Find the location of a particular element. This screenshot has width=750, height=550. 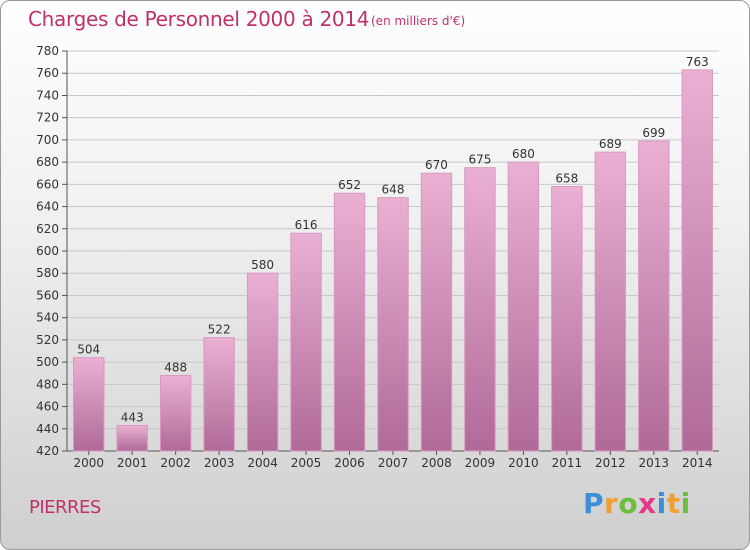

y-tick-label: 640 is located at coordinates (47, 207).